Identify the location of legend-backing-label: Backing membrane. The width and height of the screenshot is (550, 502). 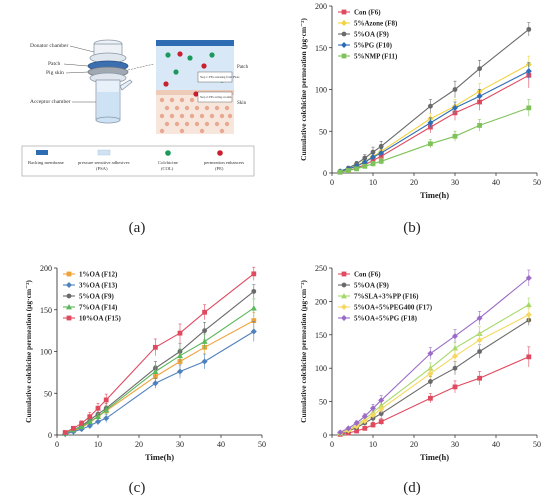
(46, 162).